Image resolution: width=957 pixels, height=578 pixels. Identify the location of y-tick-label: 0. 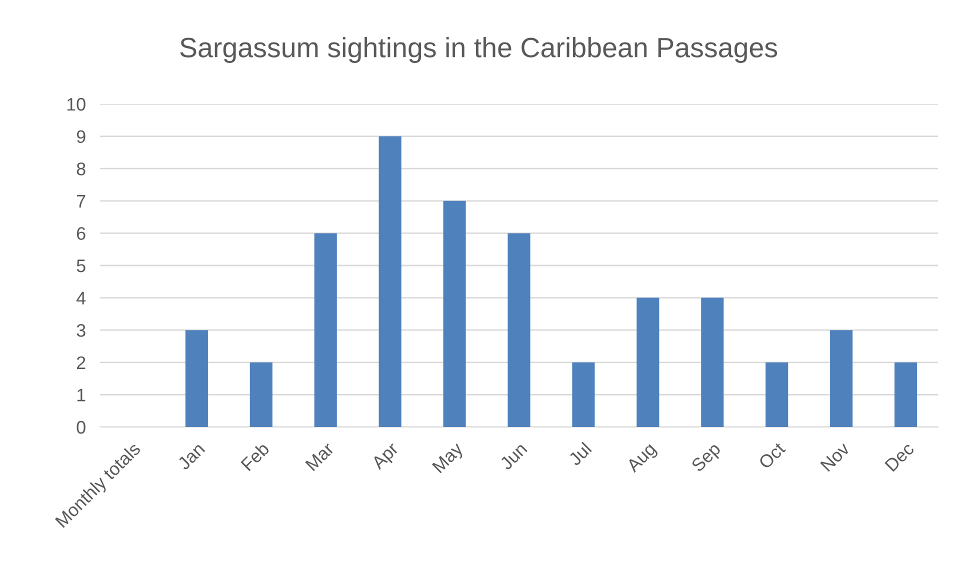
(81, 427).